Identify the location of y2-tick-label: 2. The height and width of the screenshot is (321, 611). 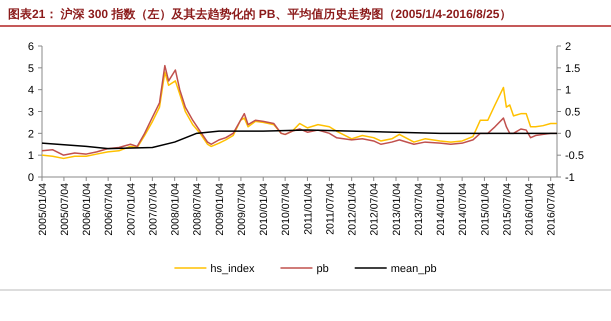
(568, 47).